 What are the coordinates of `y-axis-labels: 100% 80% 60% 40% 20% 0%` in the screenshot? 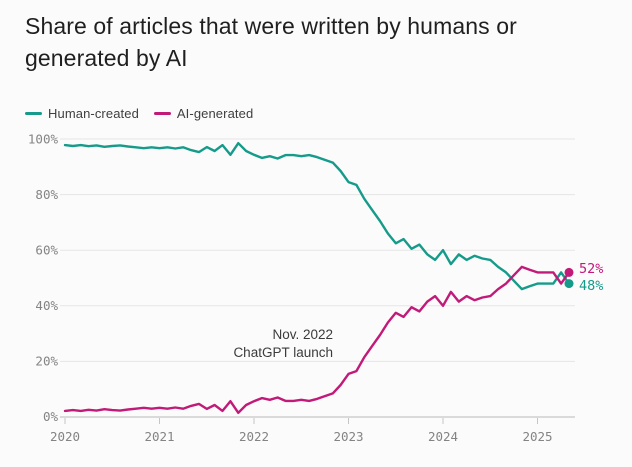 It's located at (43, 278).